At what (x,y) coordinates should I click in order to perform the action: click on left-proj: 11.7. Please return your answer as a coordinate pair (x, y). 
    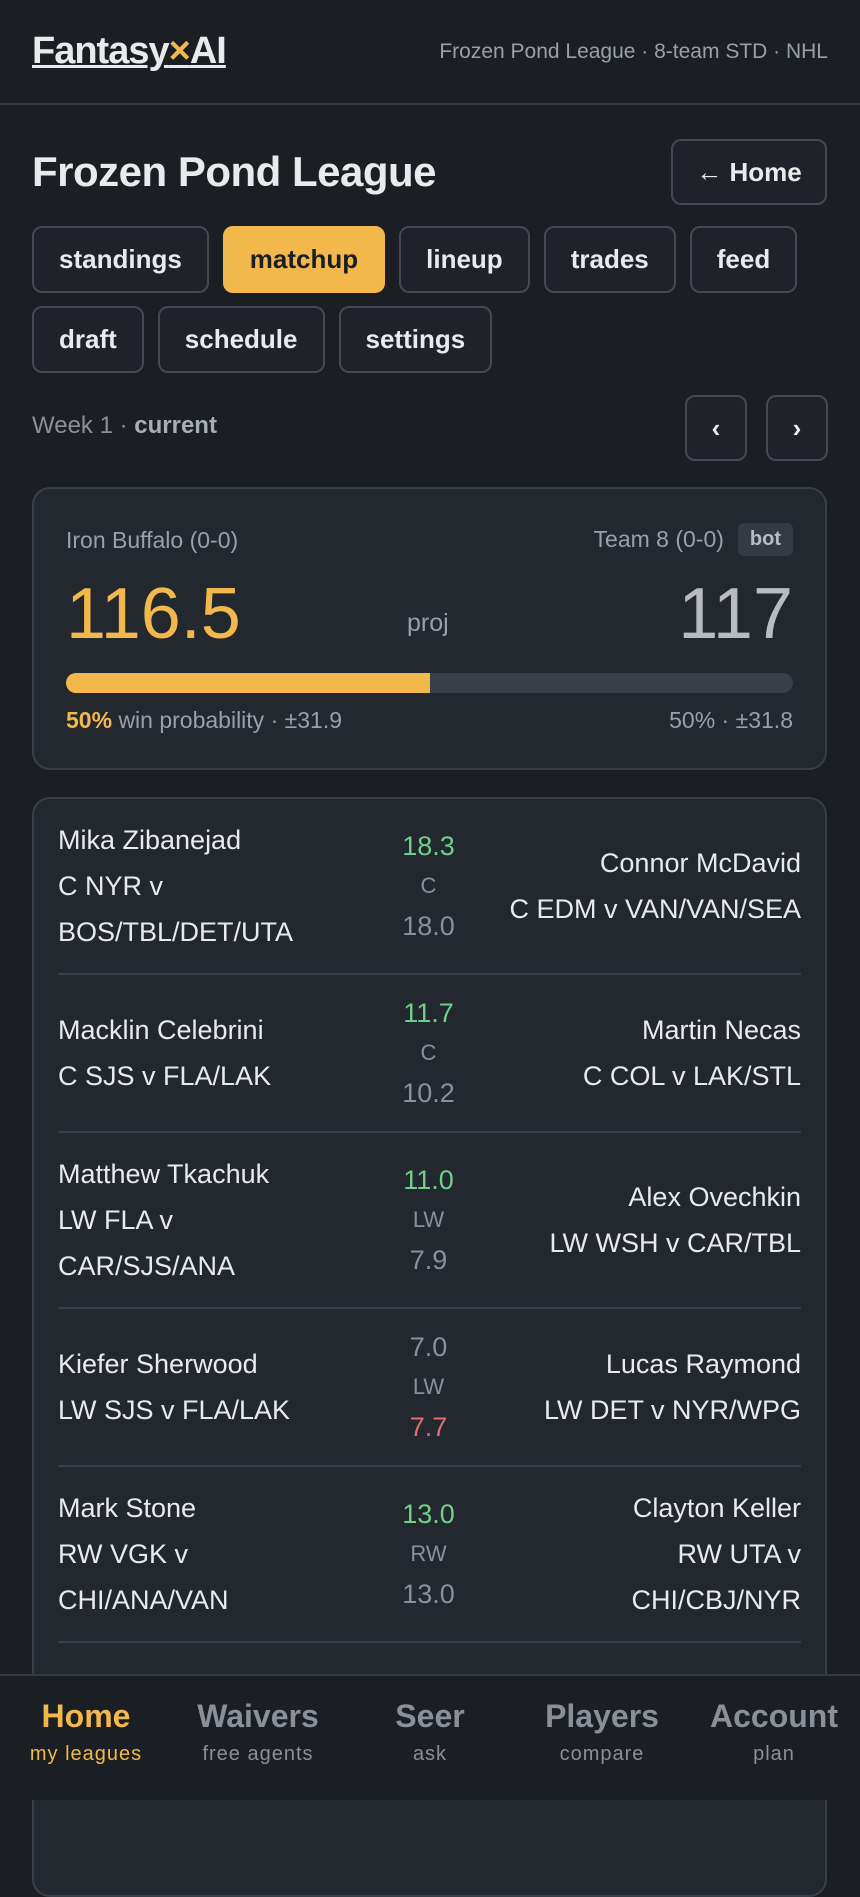
    Looking at the image, I should click on (428, 1013).